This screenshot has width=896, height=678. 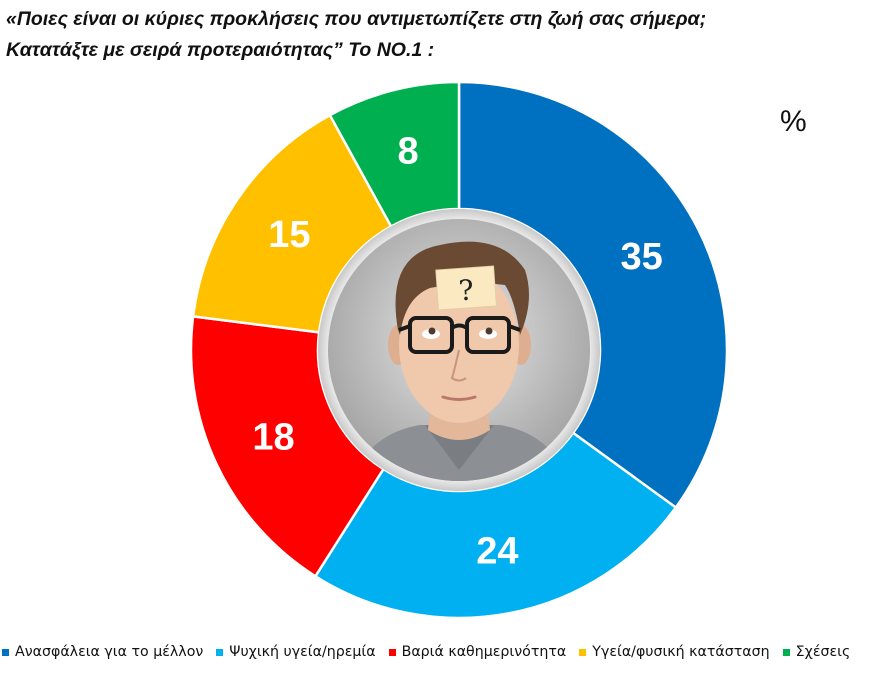 I want to click on hair-shape, so click(x=462, y=288).